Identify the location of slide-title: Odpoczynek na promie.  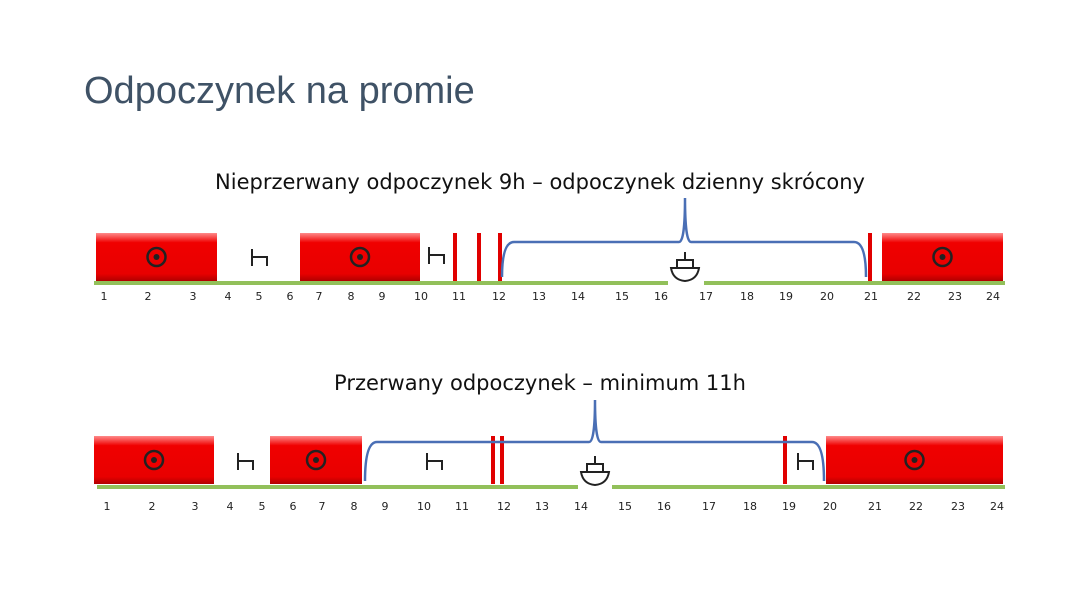
(279, 91).